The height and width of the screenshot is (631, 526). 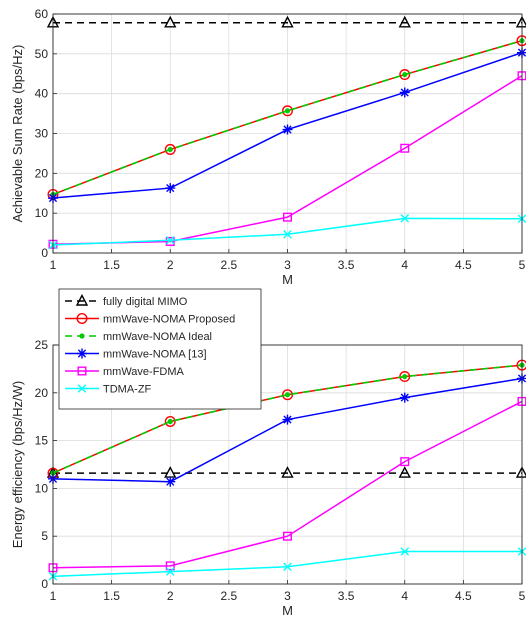 I want to click on y-axis-label: Achievable Sum Rate (bps/Hz), so click(x=17, y=134).